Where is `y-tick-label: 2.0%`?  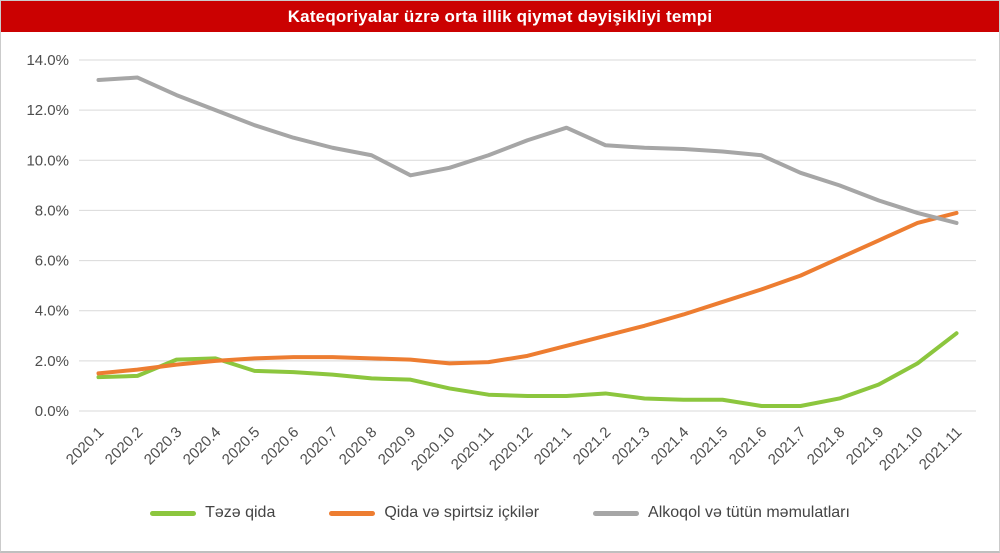 y-tick-label: 2.0% is located at coordinates (52, 361).